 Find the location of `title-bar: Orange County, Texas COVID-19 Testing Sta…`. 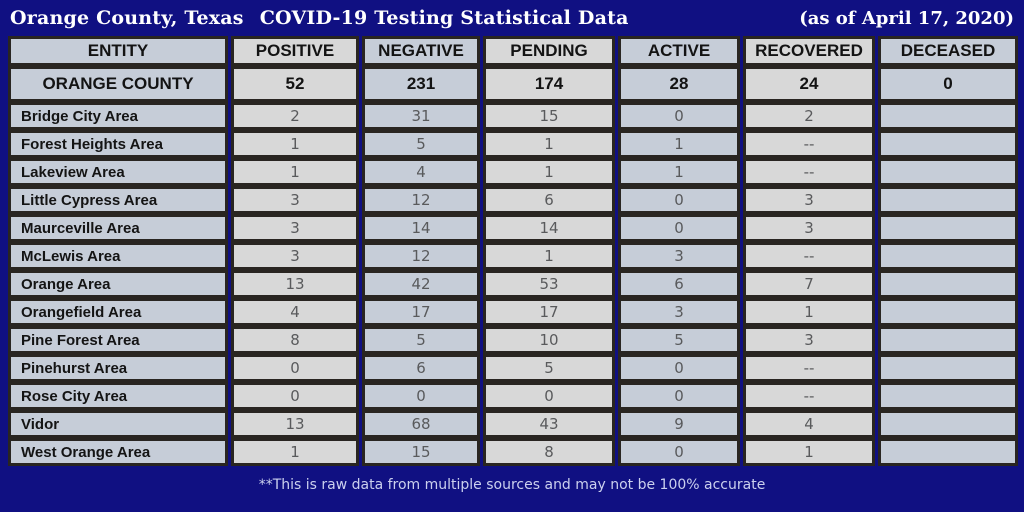

title-bar: Orange County, Texas COVID-19 Testing Sta… is located at coordinates (512, 18).